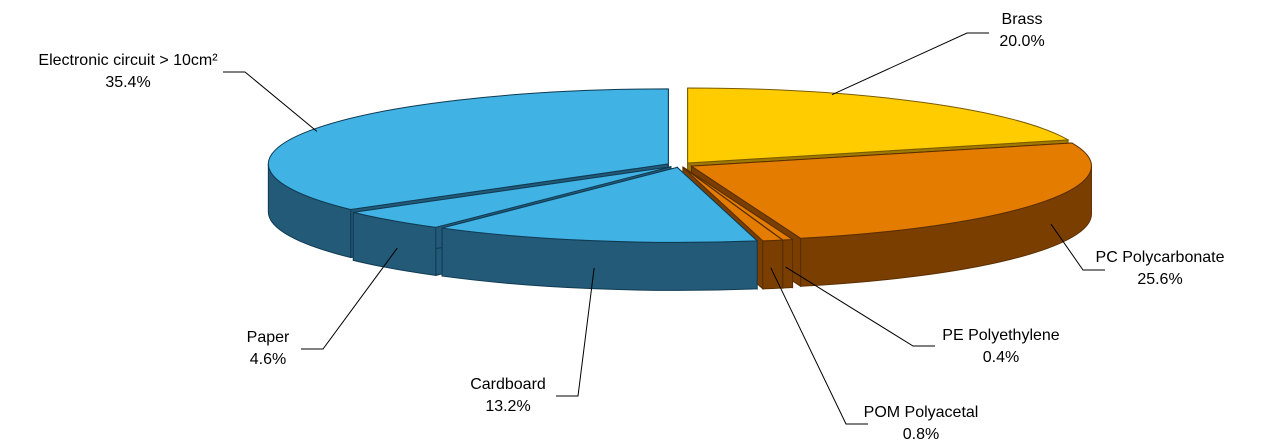 The image size is (1283, 447). I want to click on label-value-brass: 20.0%, so click(1021, 41).